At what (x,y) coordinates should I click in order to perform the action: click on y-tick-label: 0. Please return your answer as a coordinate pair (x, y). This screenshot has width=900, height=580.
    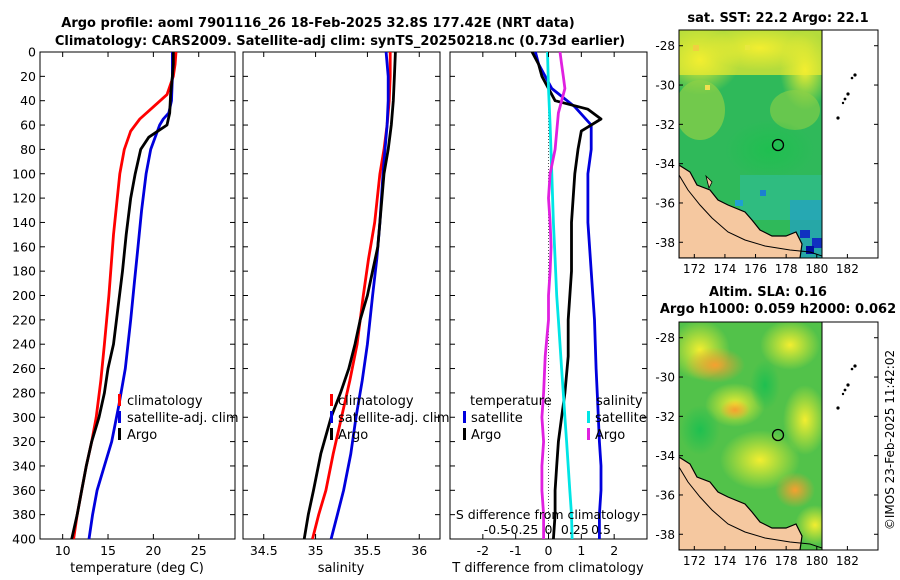
    Looking at the image, I should click on (32, 52).